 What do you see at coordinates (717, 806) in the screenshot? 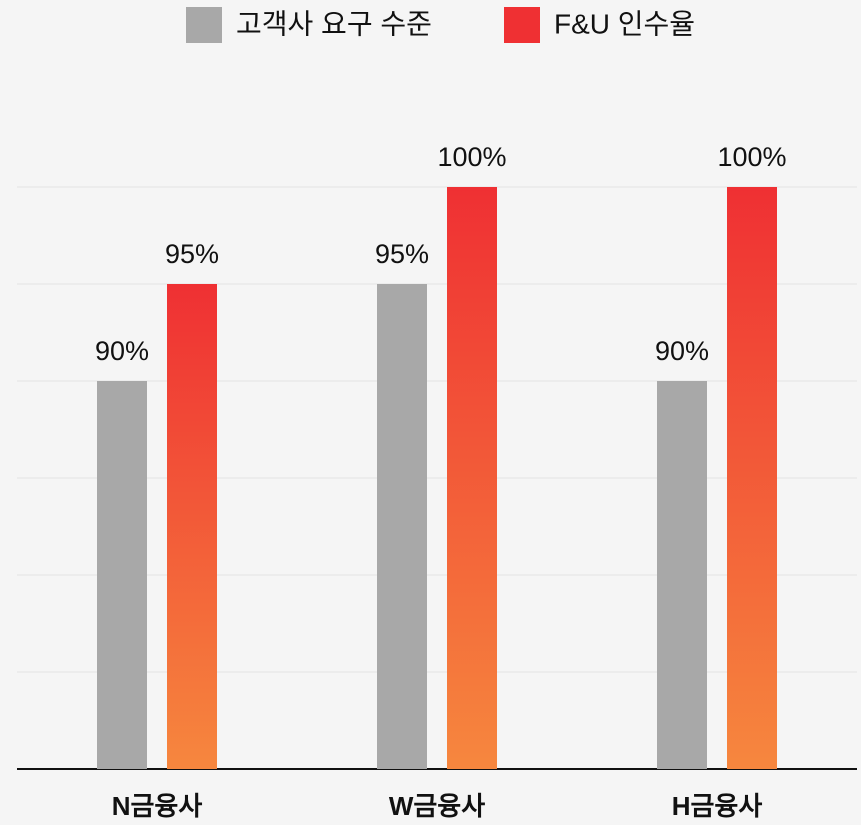
I see `x-tick-label: H금융사` at bounding box center [717, 806].